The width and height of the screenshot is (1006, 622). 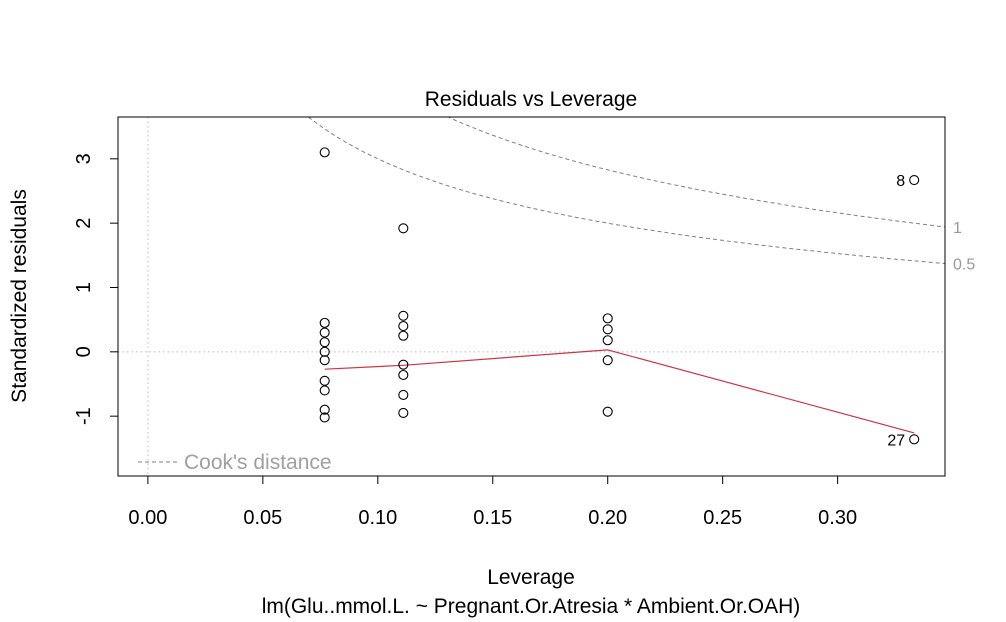 What do you see at coordinates (722, 518) in the screenshot?
I see `x-tick-label: 0.25` at bounding box center [722, 518].